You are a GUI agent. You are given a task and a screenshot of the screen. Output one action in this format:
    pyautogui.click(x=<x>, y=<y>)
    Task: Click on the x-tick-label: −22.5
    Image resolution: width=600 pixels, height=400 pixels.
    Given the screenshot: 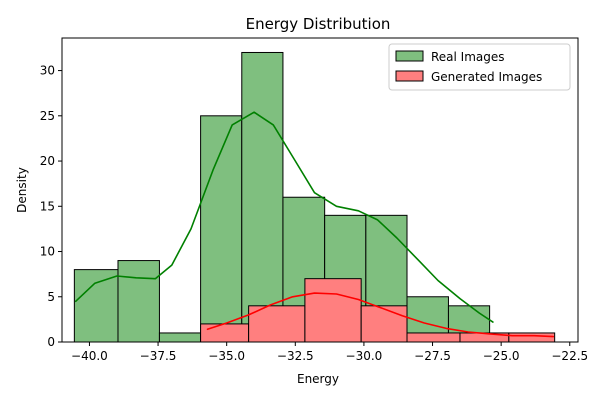 What is the action you would take?
    pyautogui.click(x=569, y=356)
    